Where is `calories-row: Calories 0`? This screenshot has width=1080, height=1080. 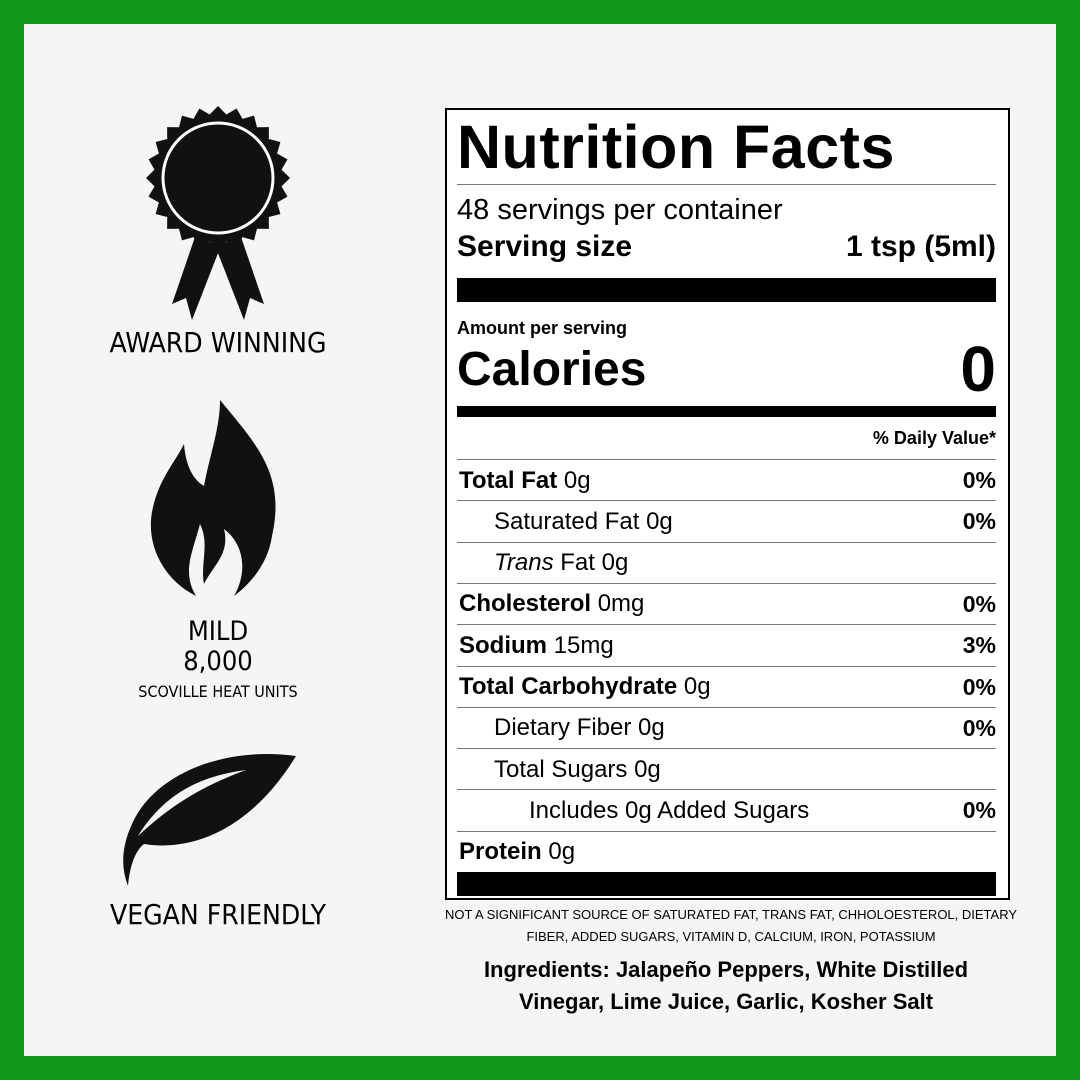
calories-row: Calories 0 is located at coordinates (726, 369).